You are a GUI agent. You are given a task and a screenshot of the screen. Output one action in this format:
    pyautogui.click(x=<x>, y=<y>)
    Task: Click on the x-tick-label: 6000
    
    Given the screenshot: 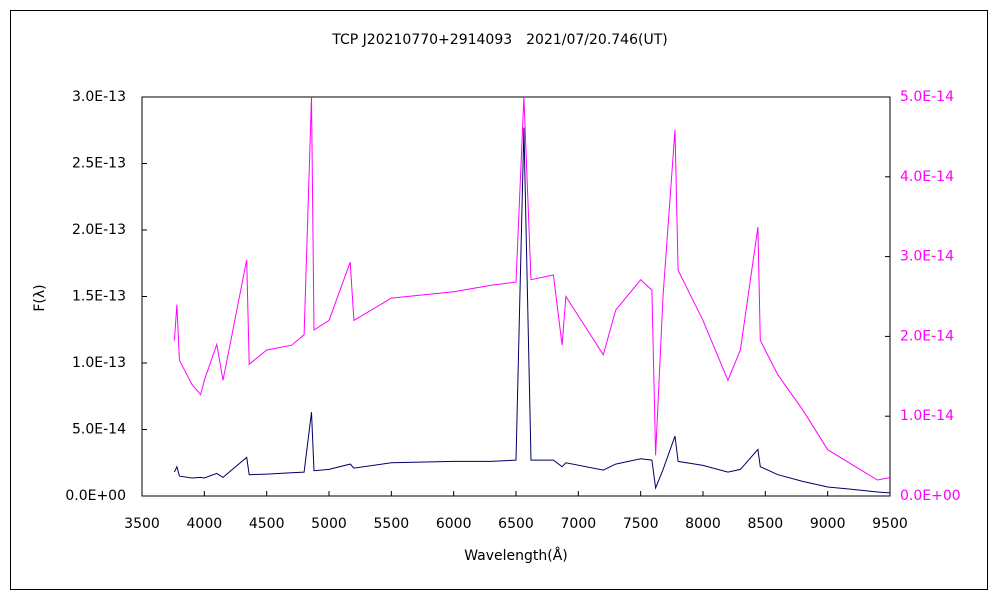 What is the action you would take?
    pyautogui.click(x=454, y=524)
    